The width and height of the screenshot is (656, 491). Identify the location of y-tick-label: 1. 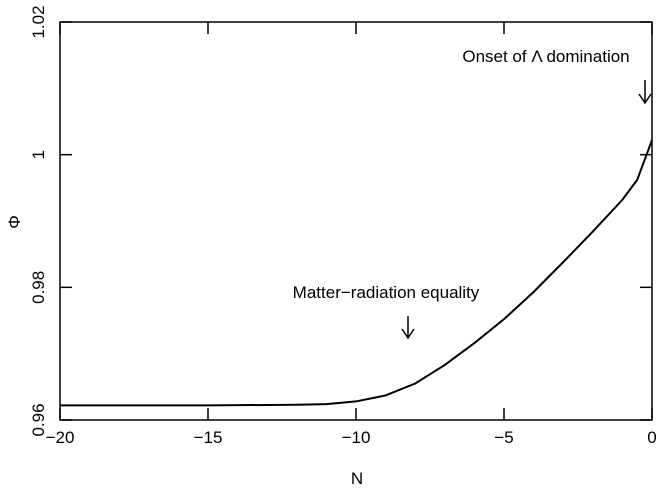
(38, 154).